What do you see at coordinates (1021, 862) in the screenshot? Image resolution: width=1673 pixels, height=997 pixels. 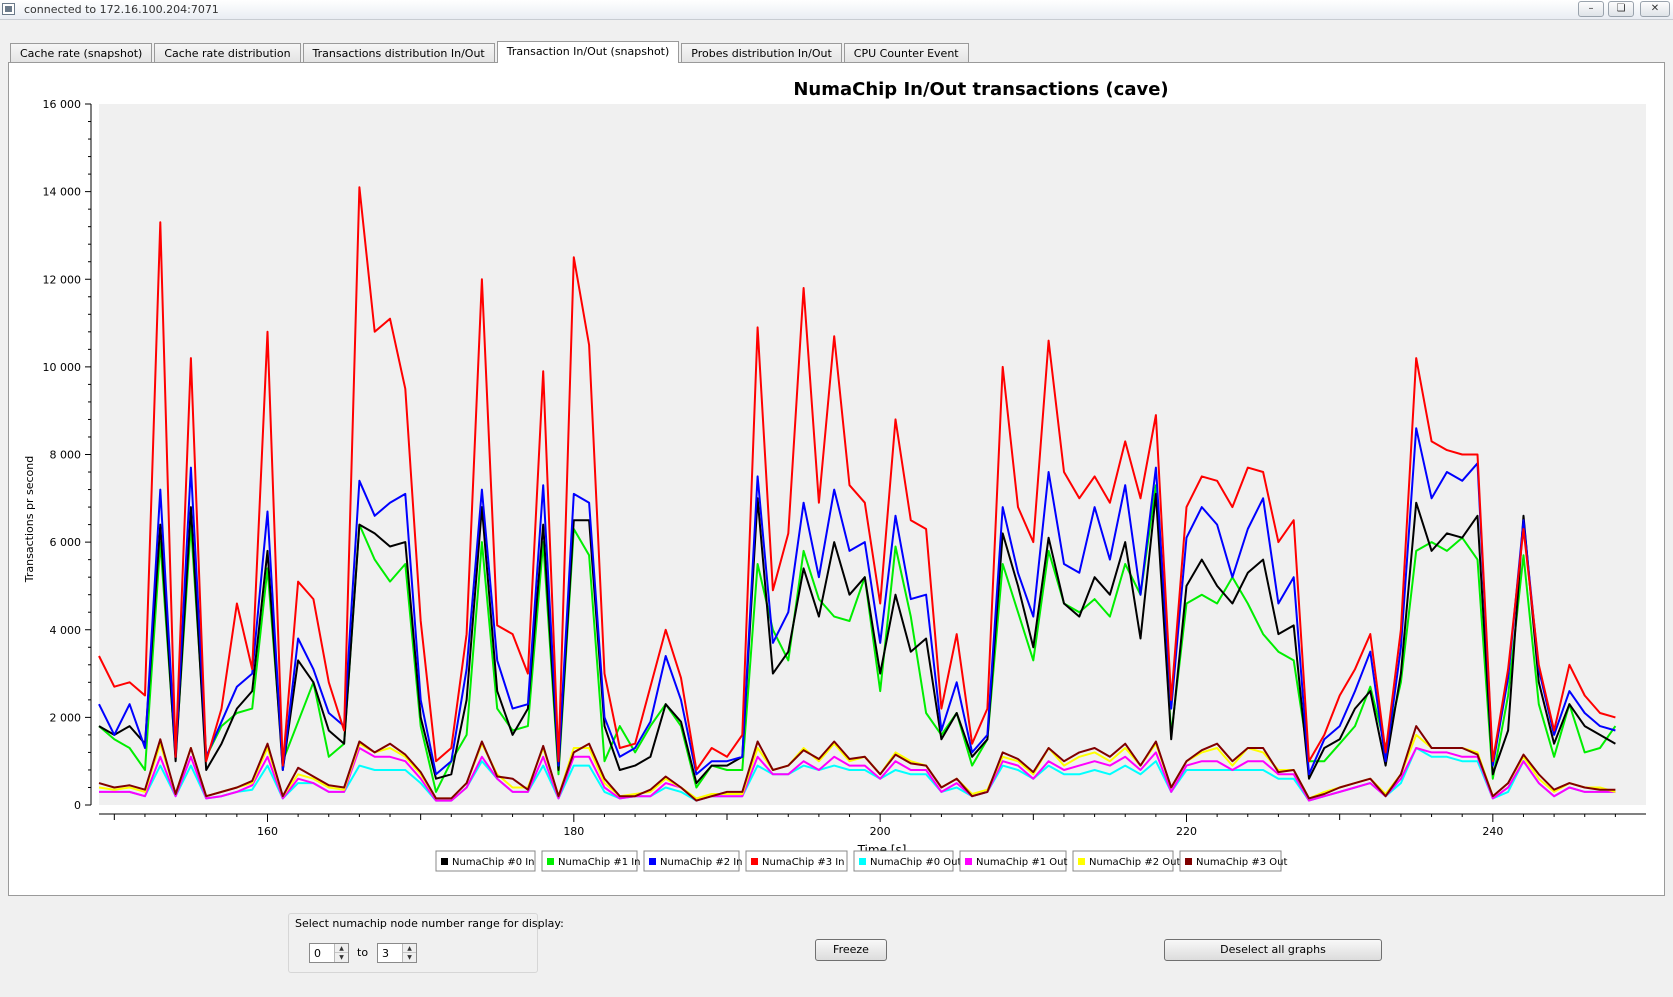 I see `legend-label: NumaChip #1 Out` at bounding box center [1021, 862].